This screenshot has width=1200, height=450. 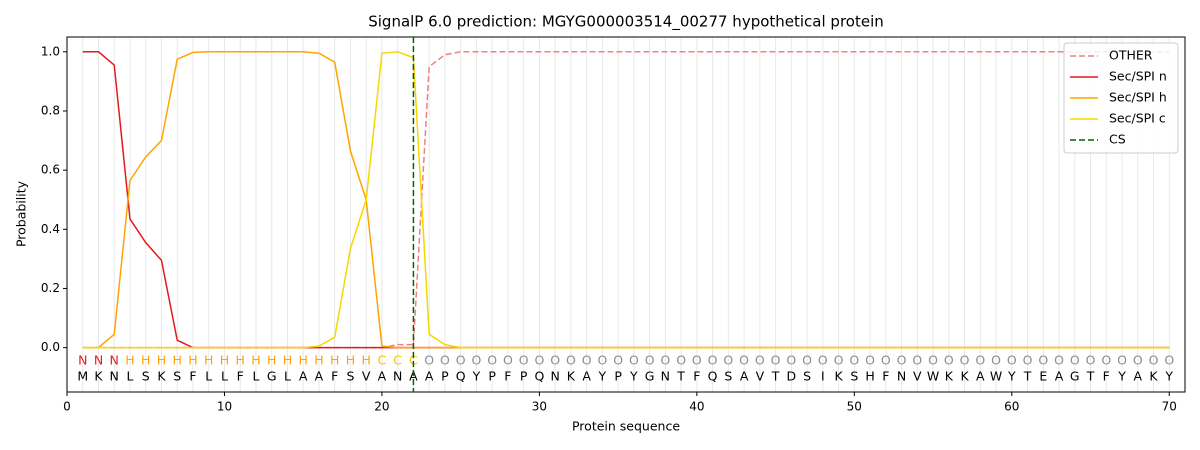 What do you see at coordinates (696, 407) in the screenshot?
I see `x-tick-label: 40` at bounding box center [696, 407].